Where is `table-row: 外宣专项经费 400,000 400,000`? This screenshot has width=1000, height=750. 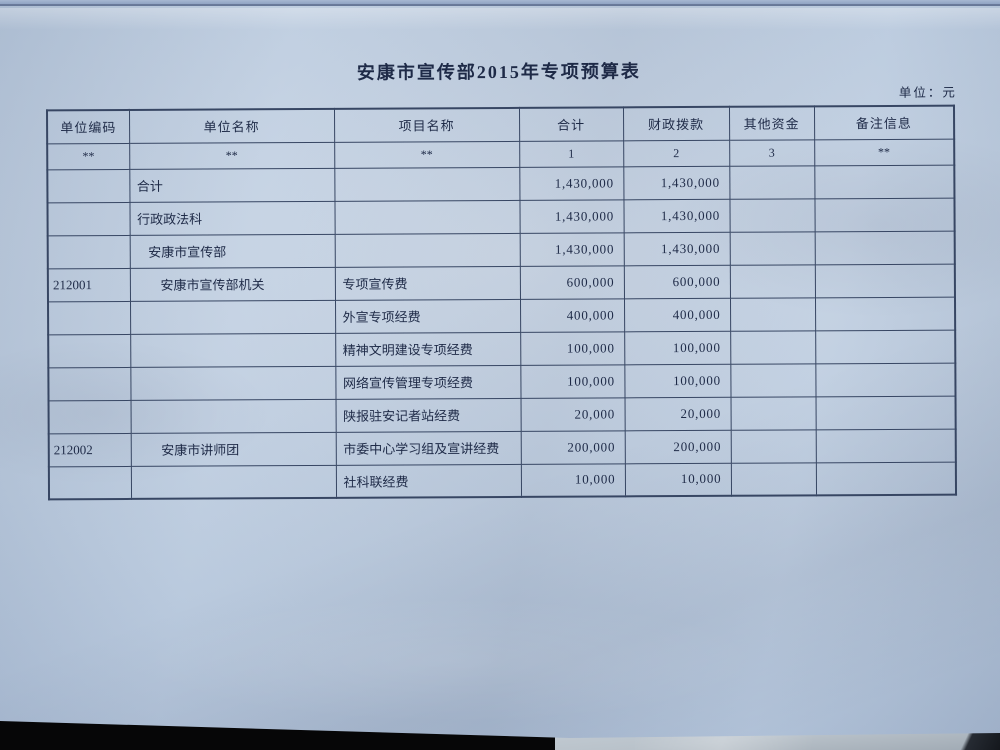 table-row: 外宣专项经费 400,000 400,000 is located at coordinates (502, 315).